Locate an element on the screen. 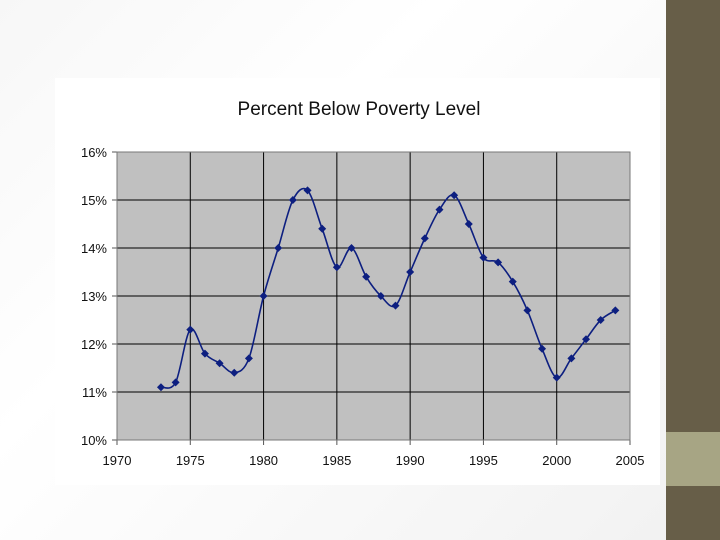  y-tick-label: 11% is located at coordinates (94, 392).